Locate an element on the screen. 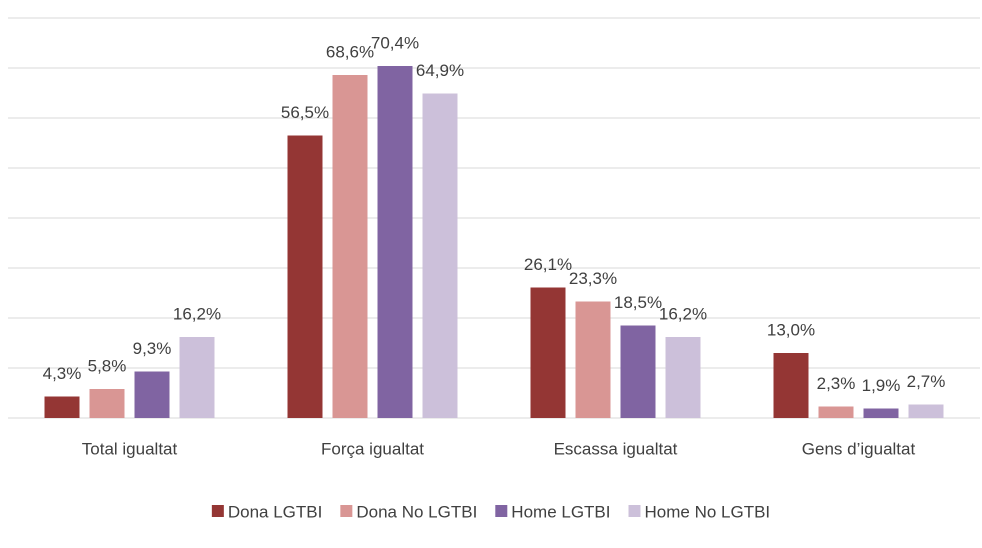 The image size is (982, 548). x-tick-label: Escassa igualtat is located at coordinates (616, 448).